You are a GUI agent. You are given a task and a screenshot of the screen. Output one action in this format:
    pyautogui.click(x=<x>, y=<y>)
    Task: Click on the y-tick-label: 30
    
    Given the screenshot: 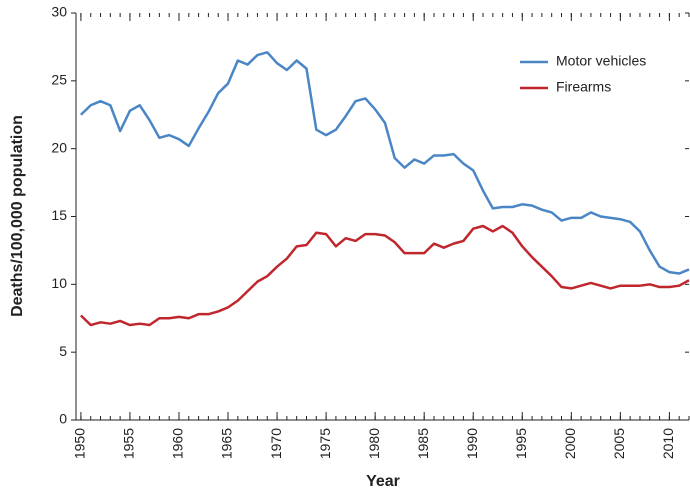 What is the action you would take?
    pyautogui.click(x=59, y=12)
    